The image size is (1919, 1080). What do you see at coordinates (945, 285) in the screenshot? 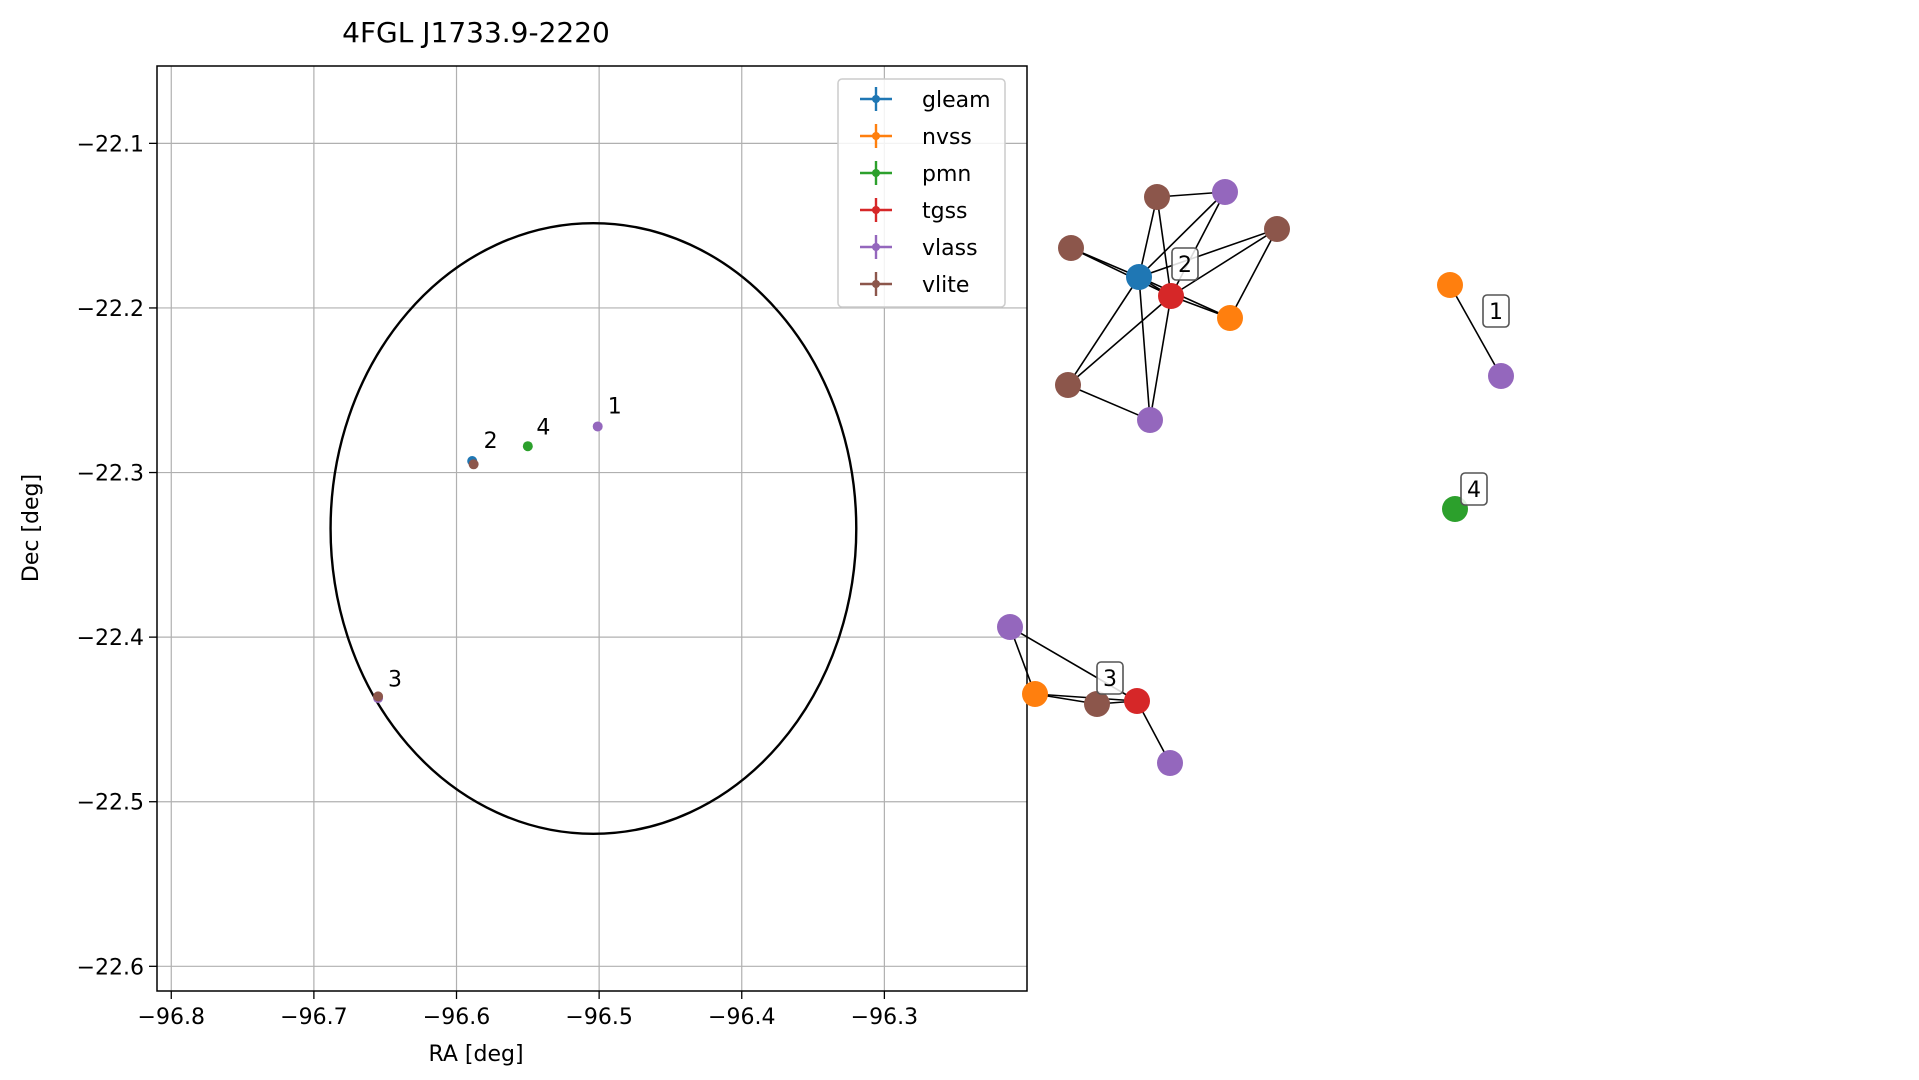
I see `legend-label: vlite` at bounding box center [945, 285].